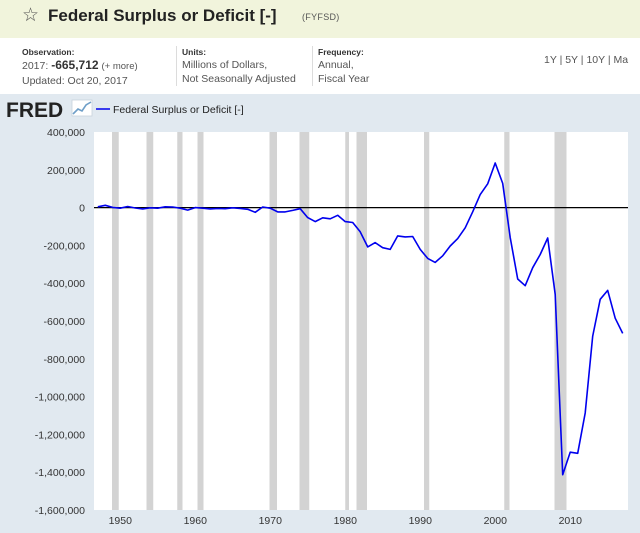  I want to click on y-tick-label: 400,000, so click(66, 133).